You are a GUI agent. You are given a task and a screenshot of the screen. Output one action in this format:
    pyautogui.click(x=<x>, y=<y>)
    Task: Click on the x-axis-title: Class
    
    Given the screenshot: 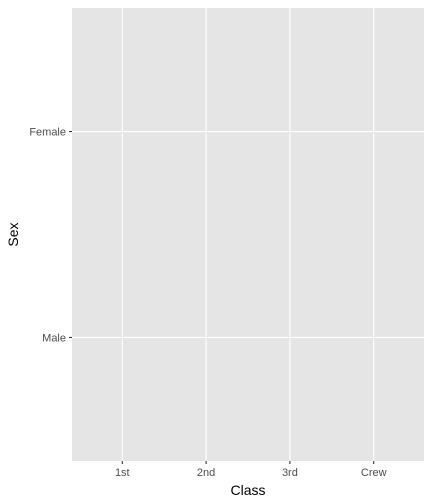 What is the action you would take?
    pyautogui.click(x=247, y=490)
    